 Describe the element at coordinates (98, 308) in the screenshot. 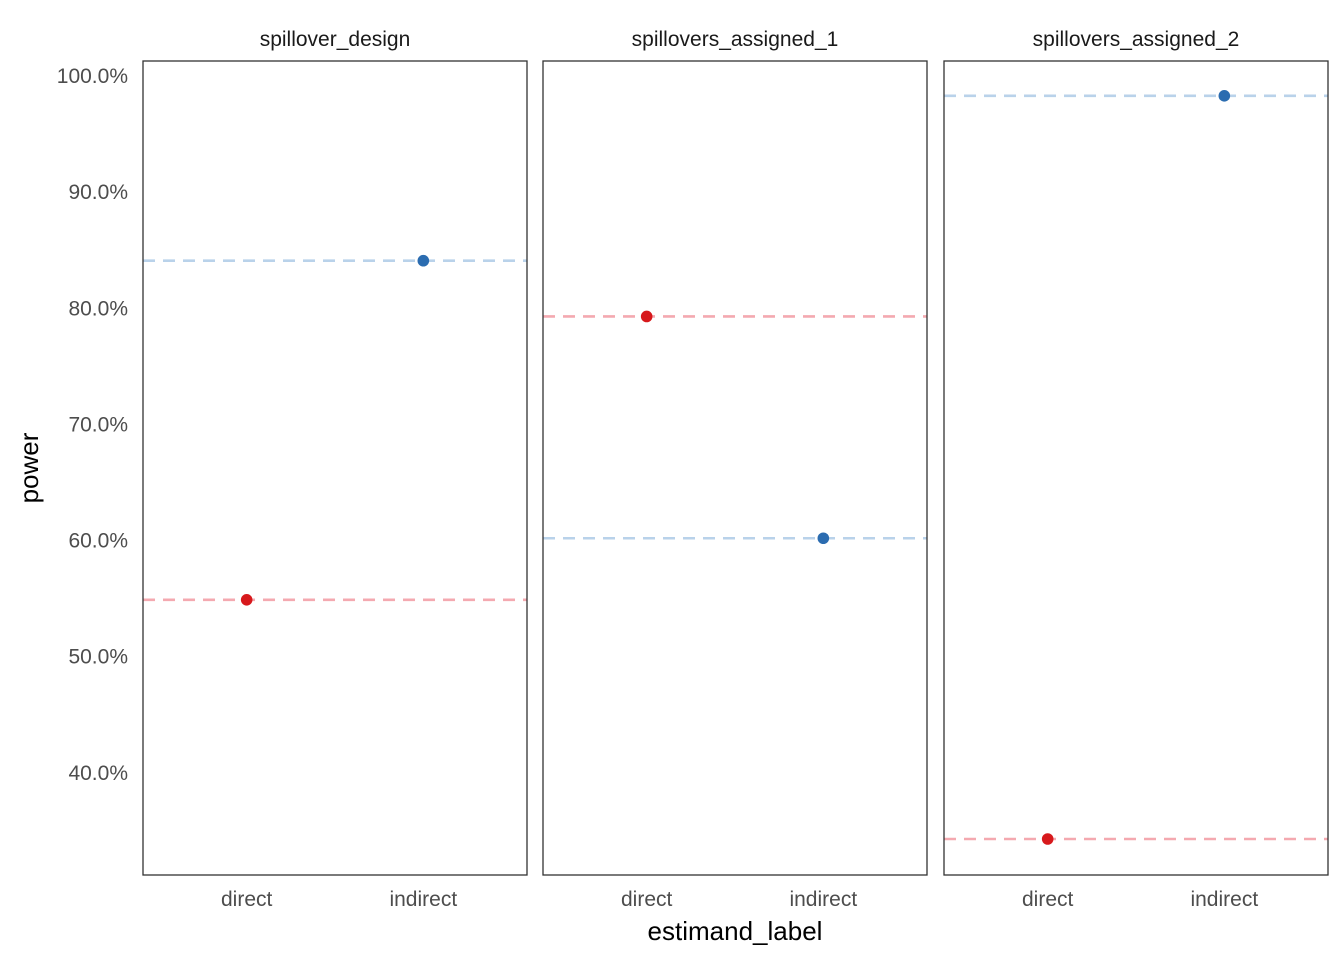

I see `y-tick-label: 80.0%` at that location.